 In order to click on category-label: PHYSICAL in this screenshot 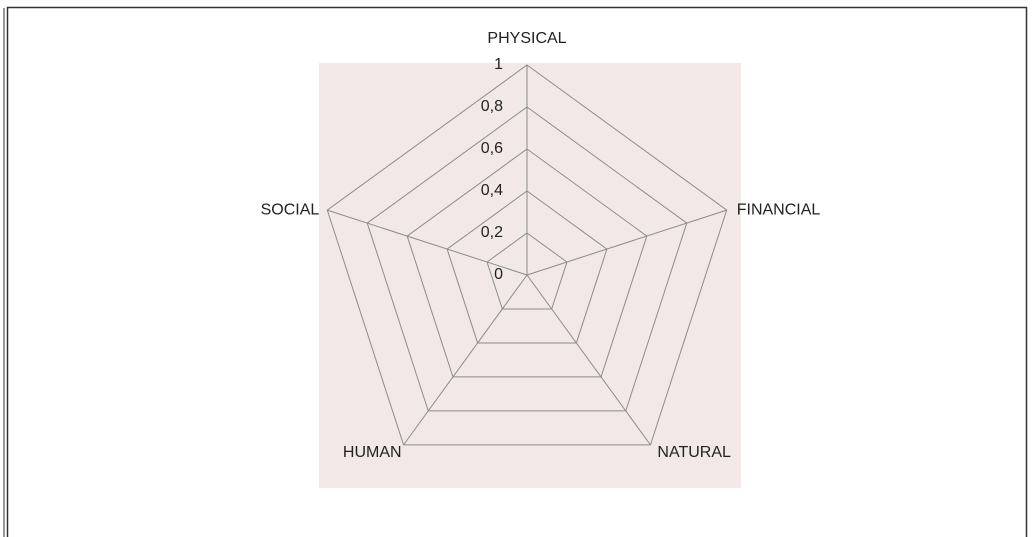, I will do `click(526, 38)`.